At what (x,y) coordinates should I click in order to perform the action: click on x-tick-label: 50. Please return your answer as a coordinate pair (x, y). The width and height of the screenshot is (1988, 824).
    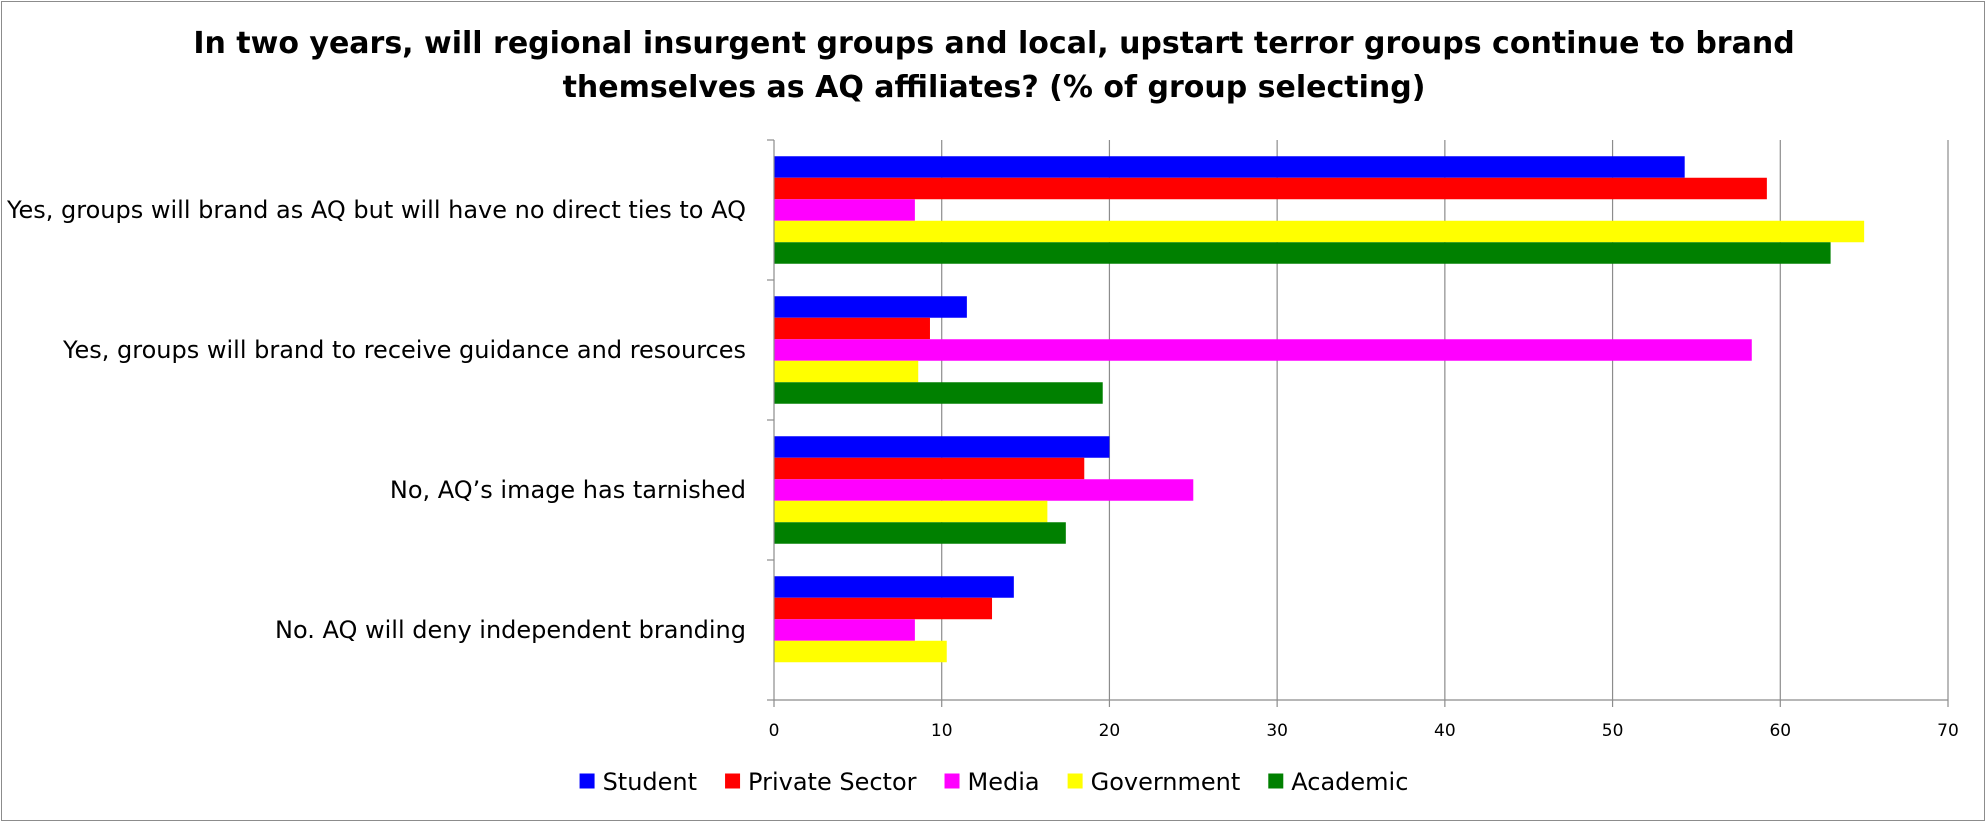
    Looking at the image, I should click on (1613, 731).